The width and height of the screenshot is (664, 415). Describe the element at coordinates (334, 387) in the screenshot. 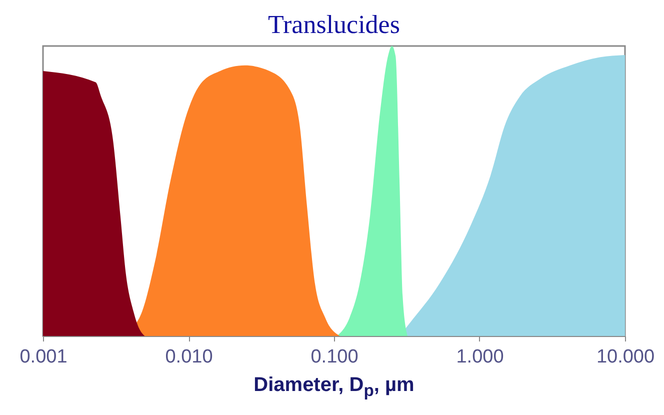

I see `x-axis-title: Diameter, D$_{p}$, µm` at that location.